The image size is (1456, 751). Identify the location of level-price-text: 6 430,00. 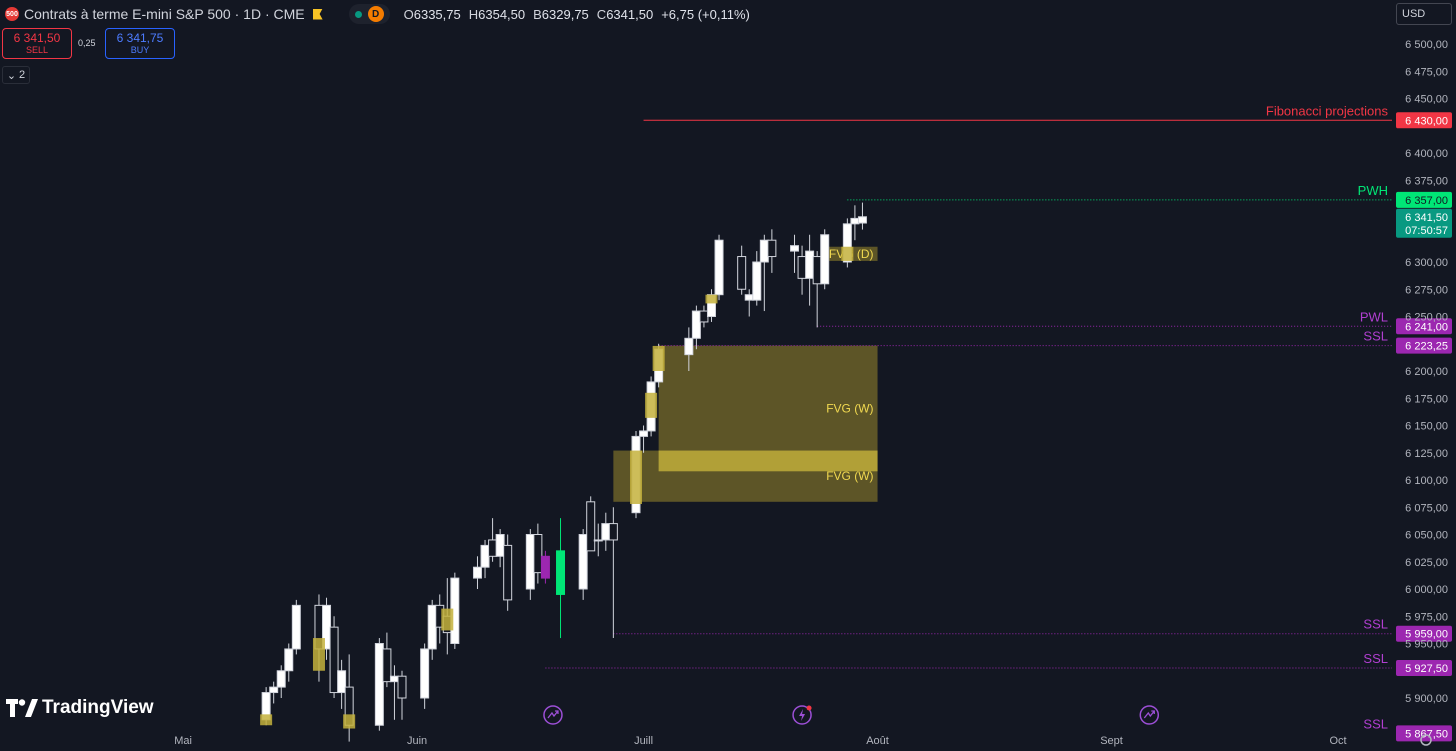
(1426, 121).